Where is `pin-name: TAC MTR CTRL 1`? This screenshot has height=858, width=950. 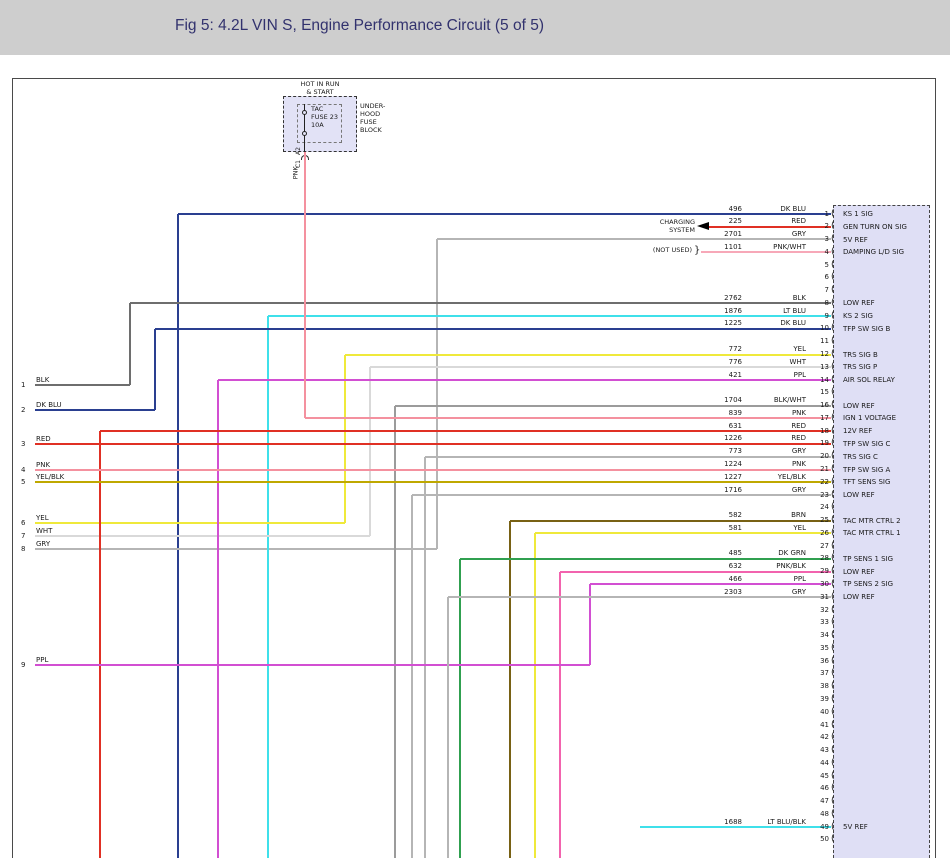 pin-name: TAC MTR CTRL 1 is located at coordinates (872, 533).